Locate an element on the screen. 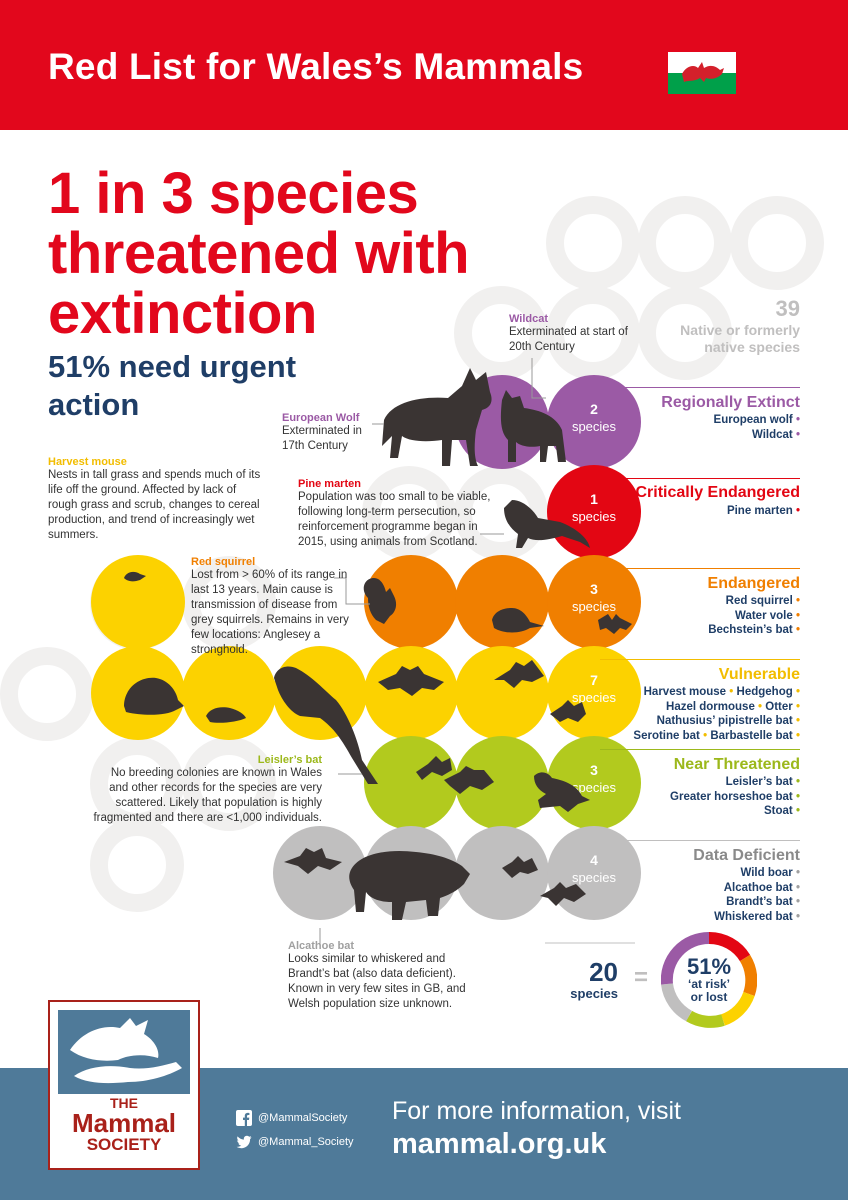 The image size is (848, 1200). mammal-society-logo: THE Mammal SOCIETY is located at coordinates (124, 1085).